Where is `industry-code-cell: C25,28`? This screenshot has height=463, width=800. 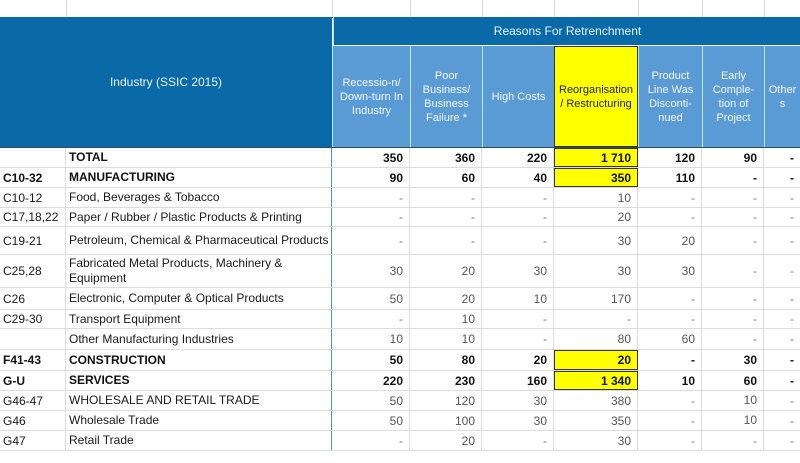
industry-code-cell: C25,28 is located at coordinates (33, 271).